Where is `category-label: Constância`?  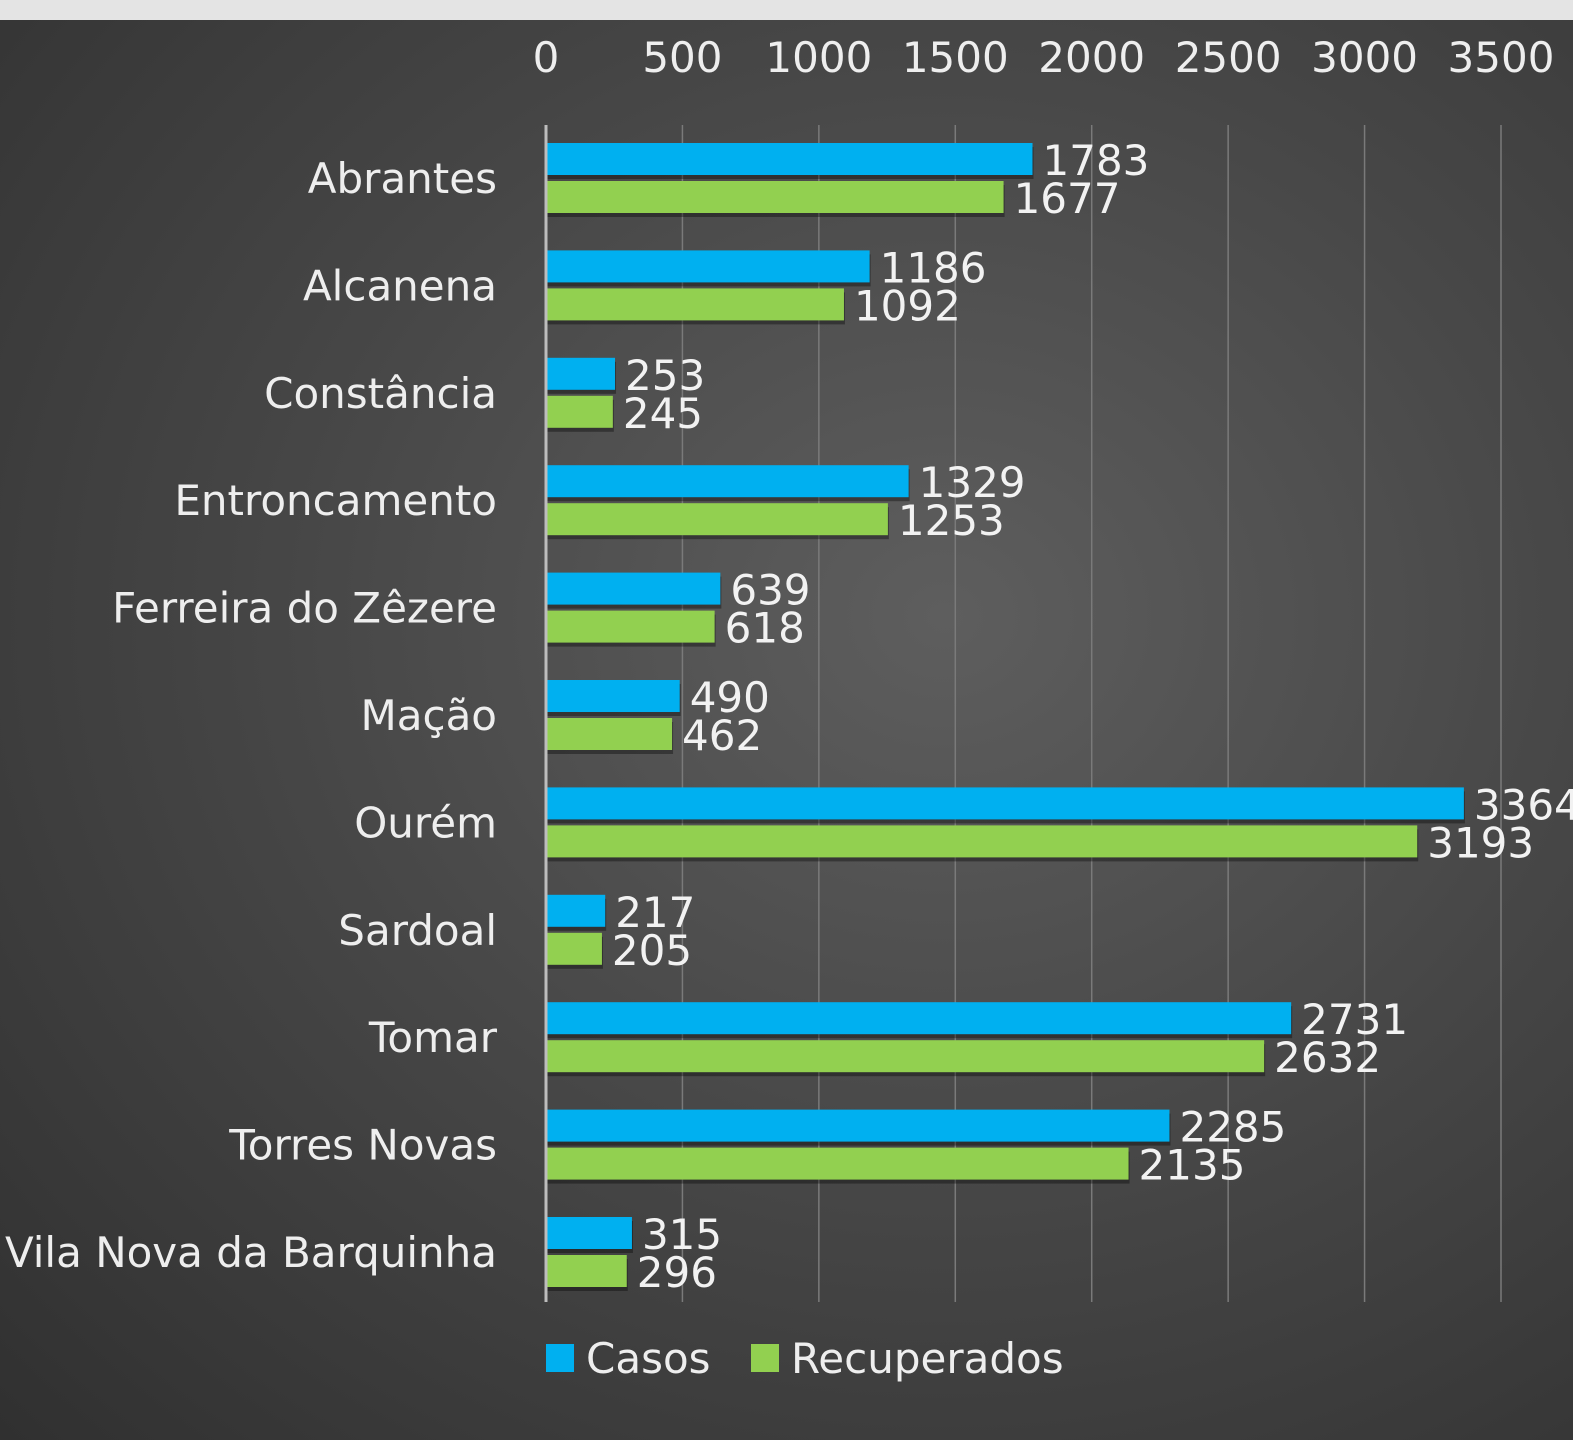
category-label: Constância is located at coordinates (380, 393).